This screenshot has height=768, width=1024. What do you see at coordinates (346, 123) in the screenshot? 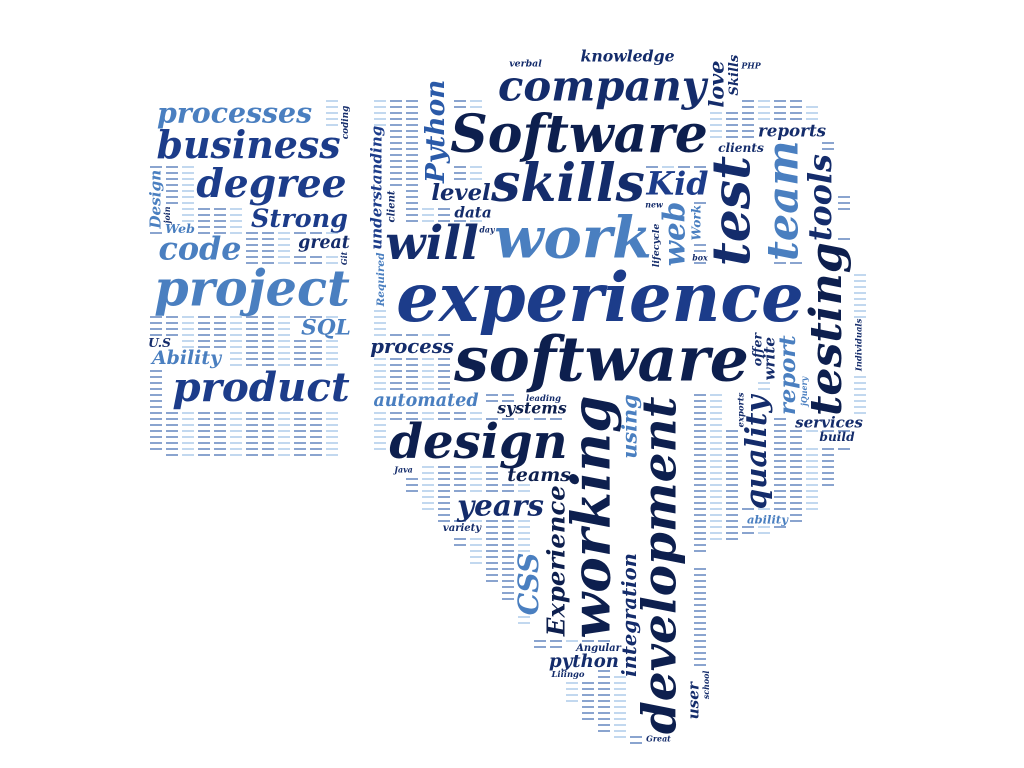
I see `word-116: coding` at bounding box center [346, 123].